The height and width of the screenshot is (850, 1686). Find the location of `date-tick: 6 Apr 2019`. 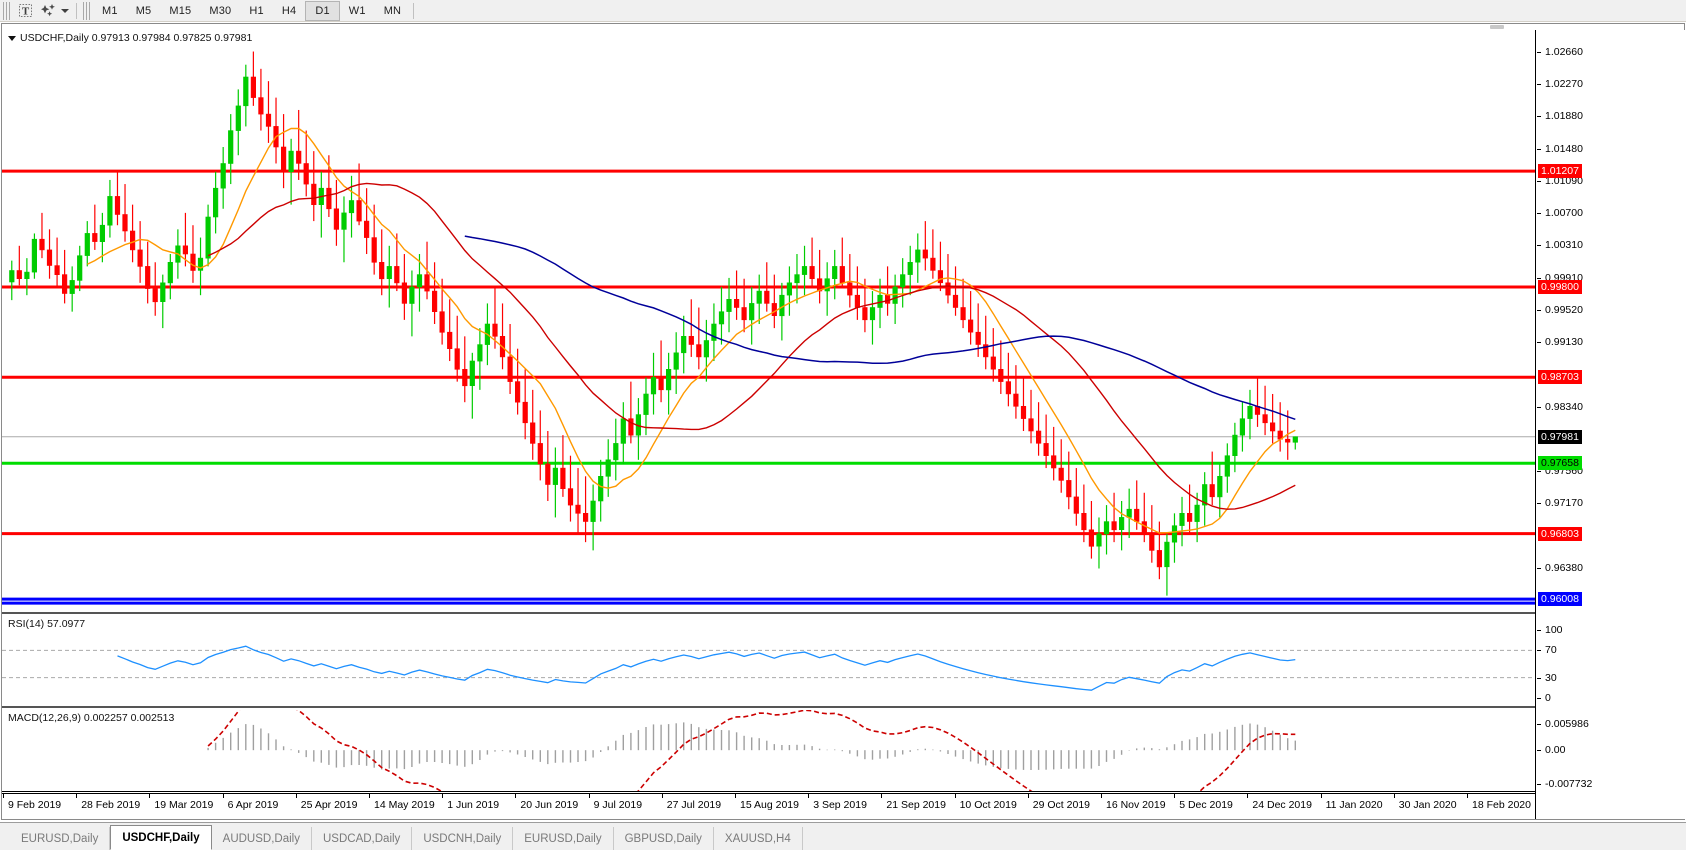

date-tick: 6 Apr 2019 is located at coordinates (250, 802).